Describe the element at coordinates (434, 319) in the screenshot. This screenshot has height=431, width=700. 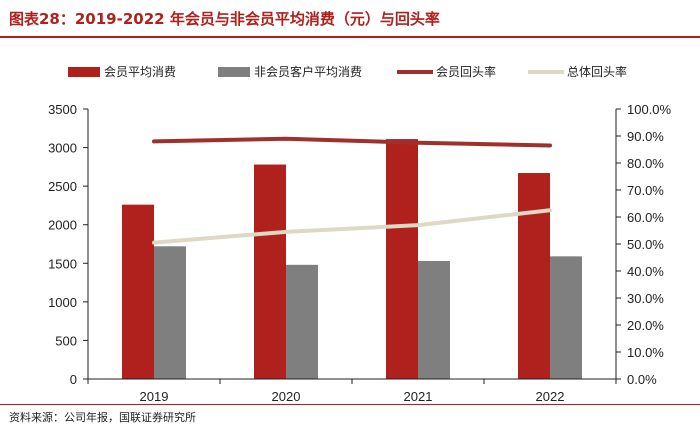
I see `nonmember-spend-bar-2021` at that location.